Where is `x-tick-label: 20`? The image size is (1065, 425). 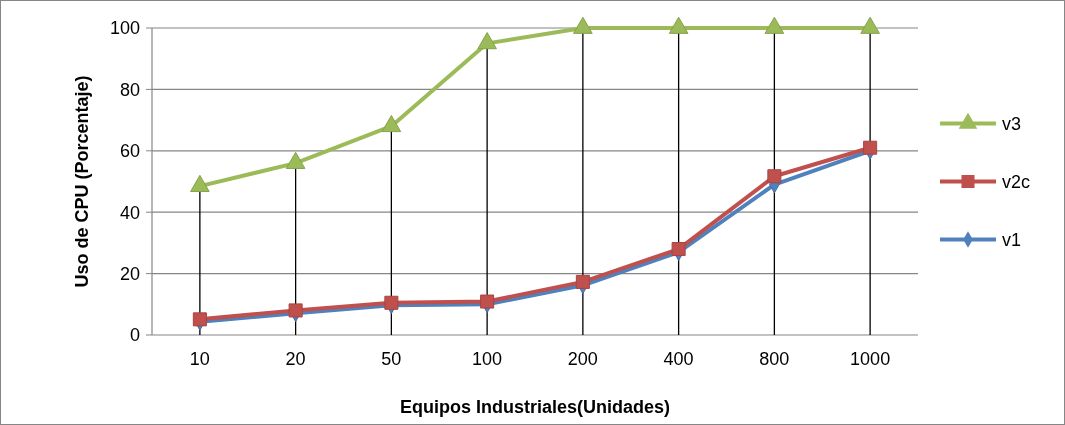 x-tick-label: 20 is located at coordinates (295, 359).